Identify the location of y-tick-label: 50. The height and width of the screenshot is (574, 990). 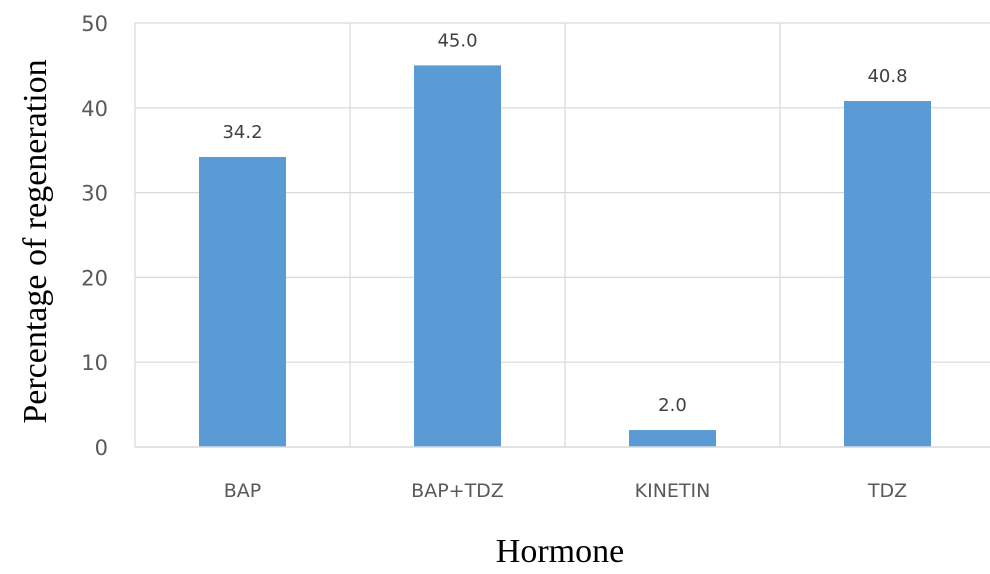
(94, 24).